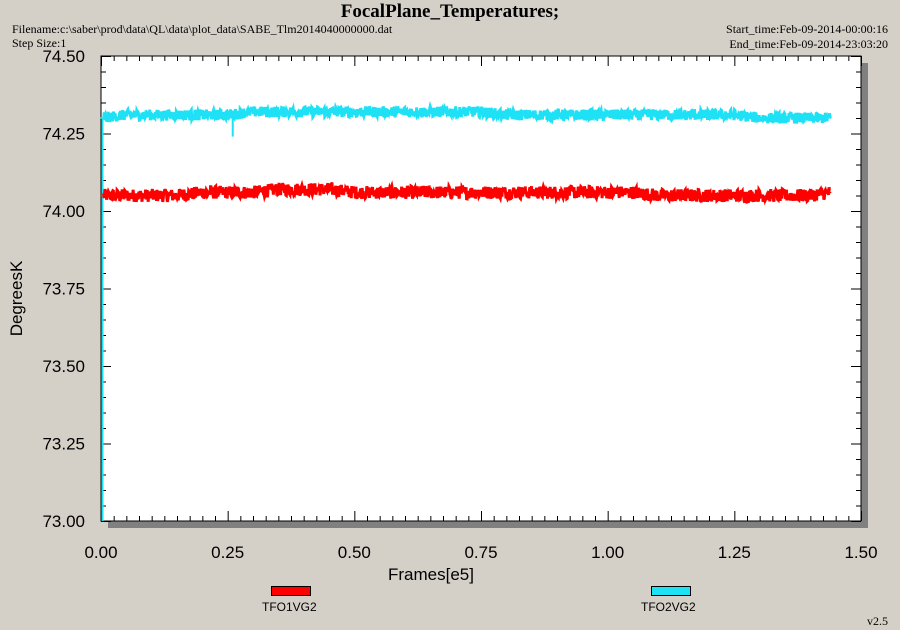 This screenshot has width=900, height=630. I want to click on legend-swatch-tfo2vg2, so click(671, 591).